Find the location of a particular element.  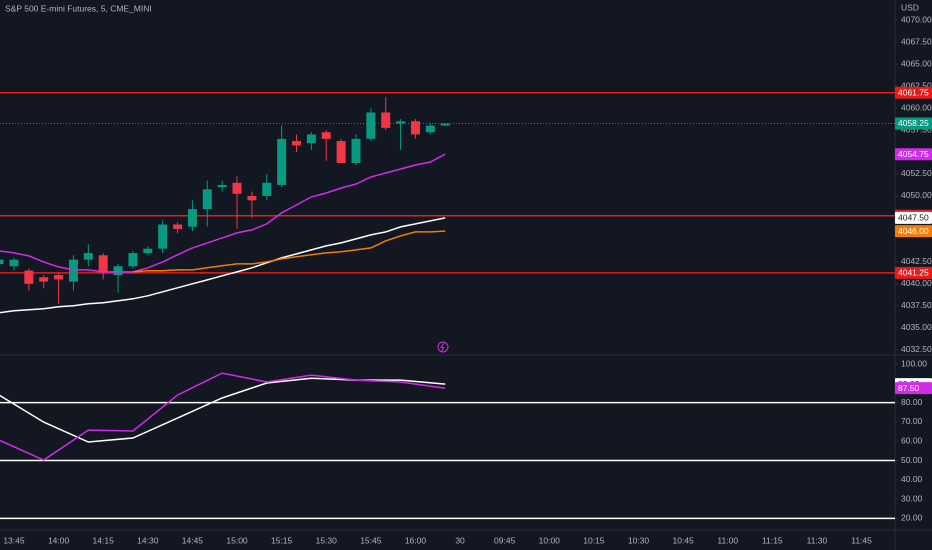

y-tick-label: 4050.00 is located at coordinates (916, 195).